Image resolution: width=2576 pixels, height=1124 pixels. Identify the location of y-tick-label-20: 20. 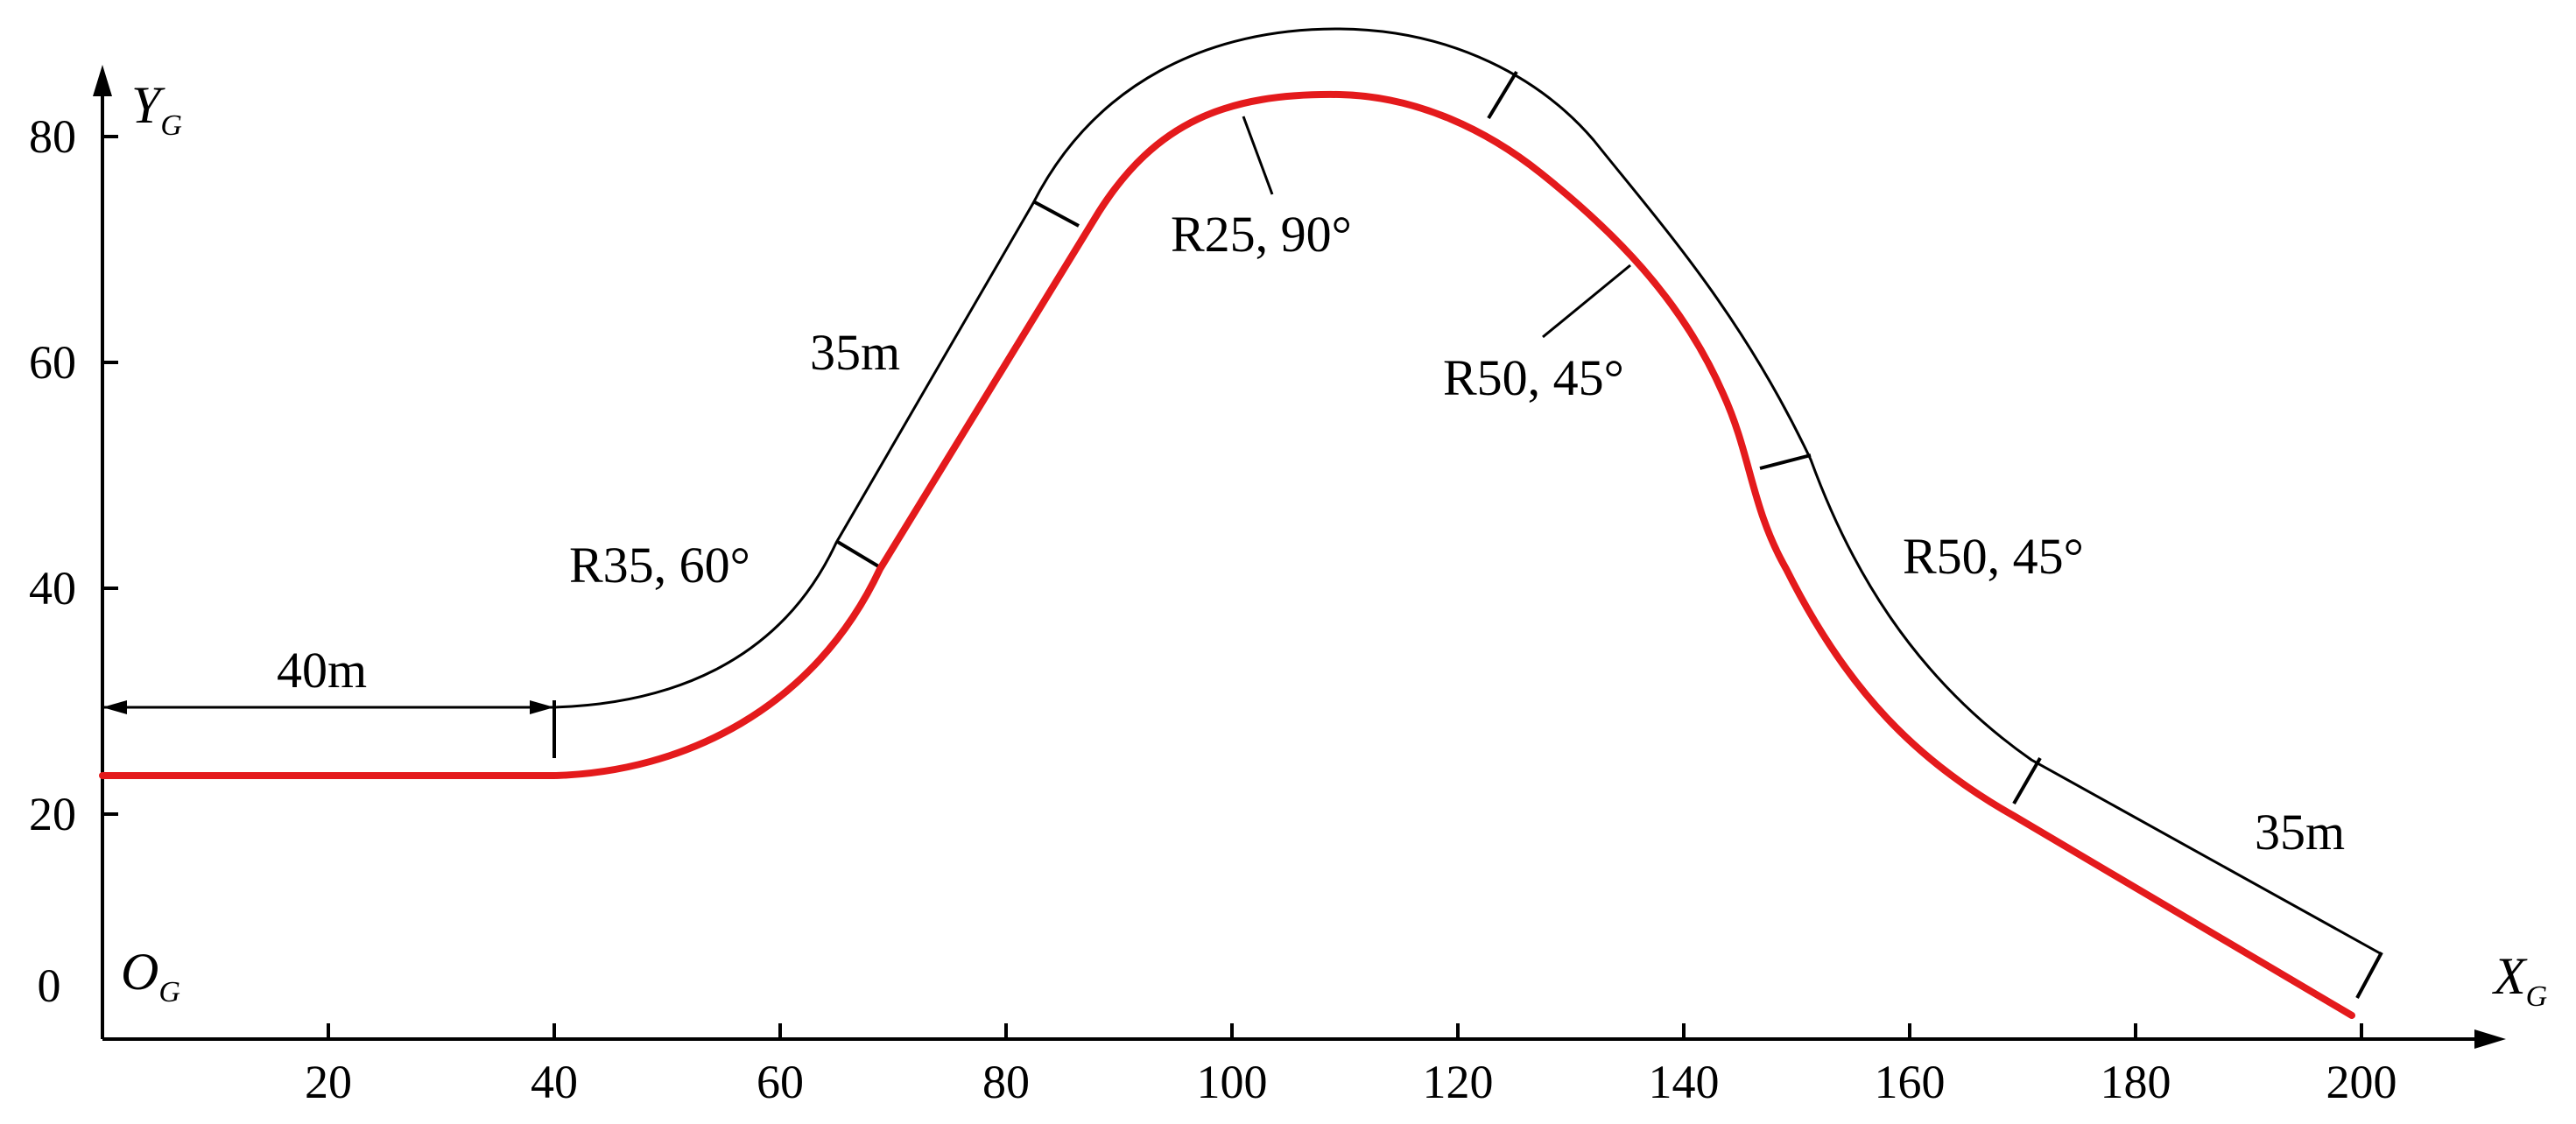
(52, 814).